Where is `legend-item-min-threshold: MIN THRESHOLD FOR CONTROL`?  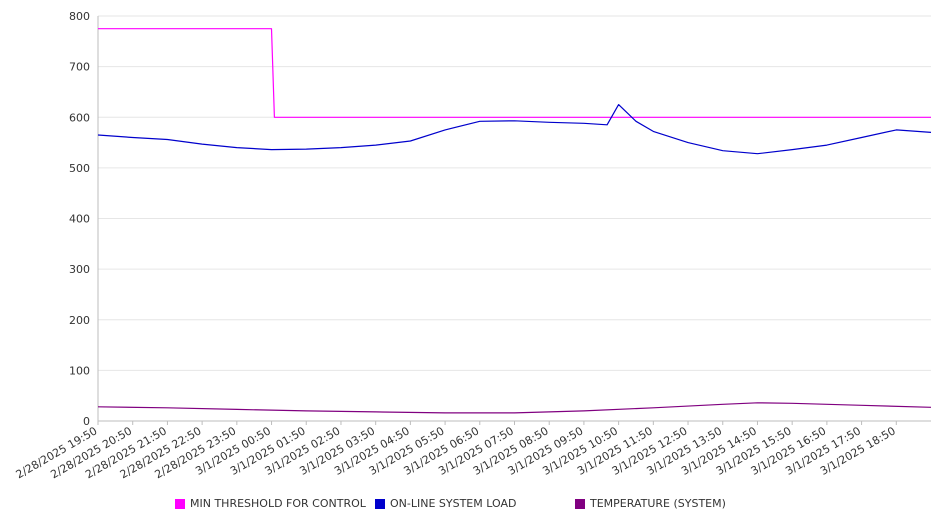
legend-item-min-threshold: MIN THRESHOLD FOR CONTROL is located at coordinates (270, 503).